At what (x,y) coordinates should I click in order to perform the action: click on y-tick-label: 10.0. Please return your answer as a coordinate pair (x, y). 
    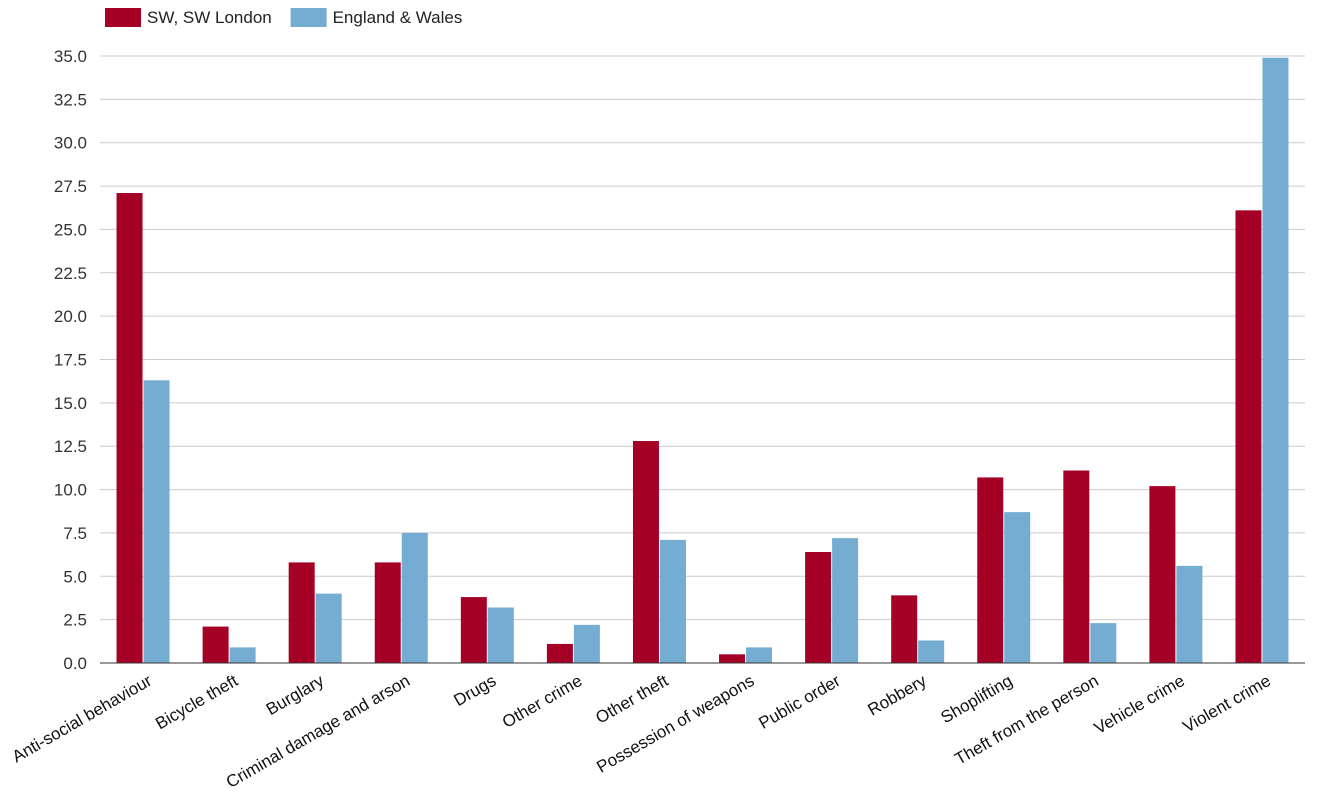
    Looking at the image, I should click on (70, 490).